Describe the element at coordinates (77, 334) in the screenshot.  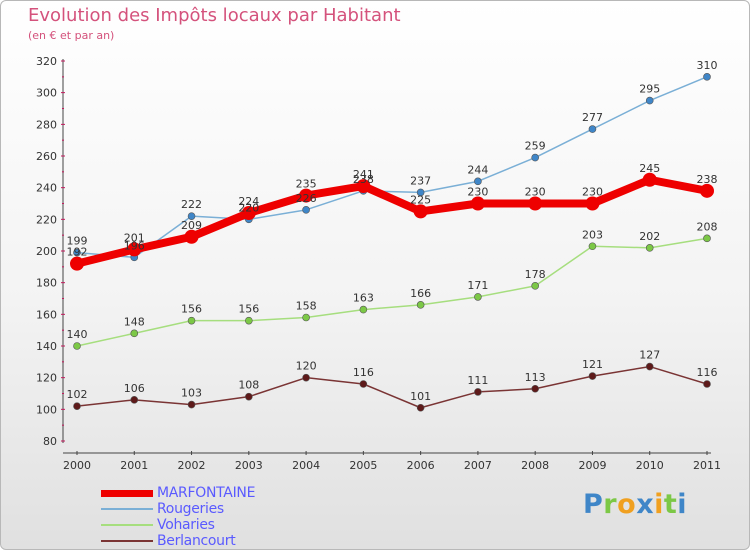
I see `data-label-voharies: 140` at that location.